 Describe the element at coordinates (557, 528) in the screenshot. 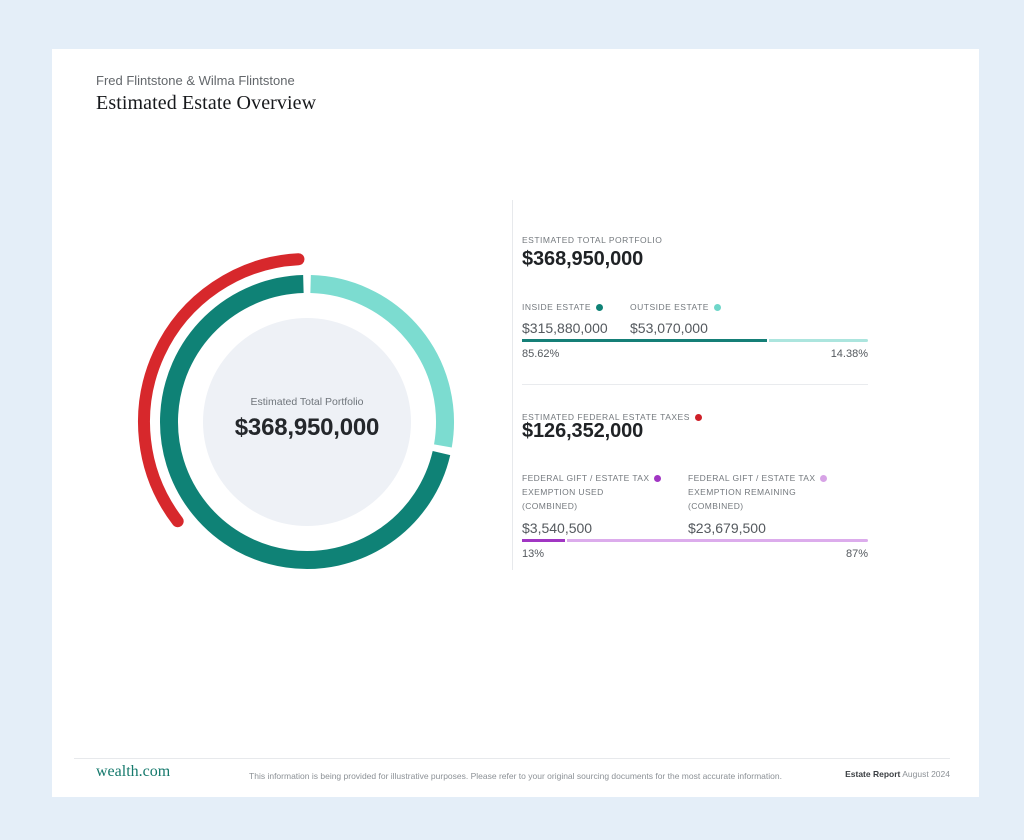

I see `exemption-used-value: $3,540,500` at that location.